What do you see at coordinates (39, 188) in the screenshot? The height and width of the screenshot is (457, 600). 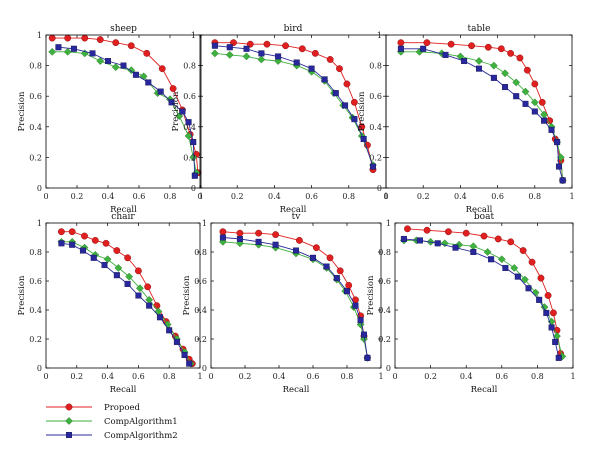 I see `y-tick-label: 0` at bounding box center [39, 188].